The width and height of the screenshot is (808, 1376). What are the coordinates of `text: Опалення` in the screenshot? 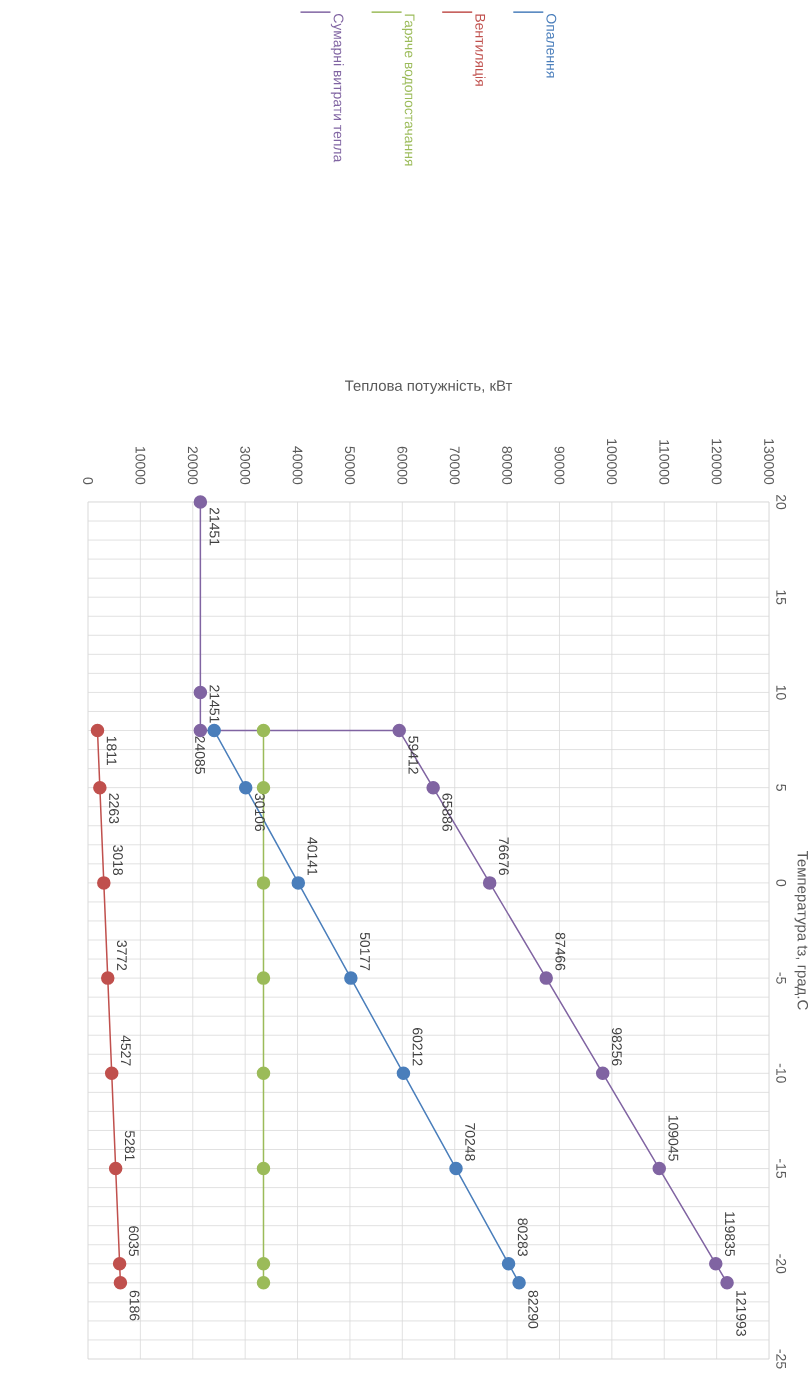 It's located at (551, 46).